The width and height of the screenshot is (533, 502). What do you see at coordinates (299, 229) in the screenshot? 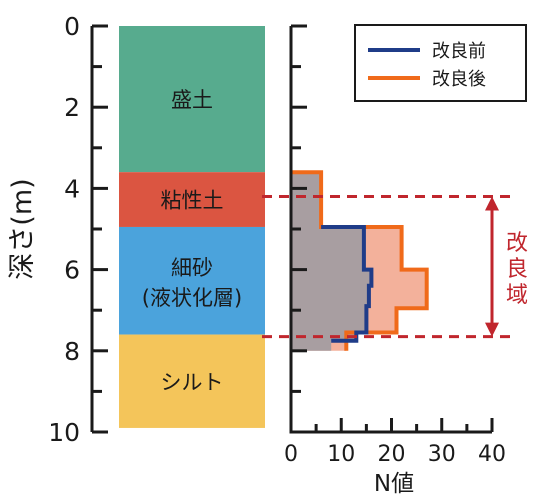
I see `n-side-ticks` at bounding box center [299, 229].